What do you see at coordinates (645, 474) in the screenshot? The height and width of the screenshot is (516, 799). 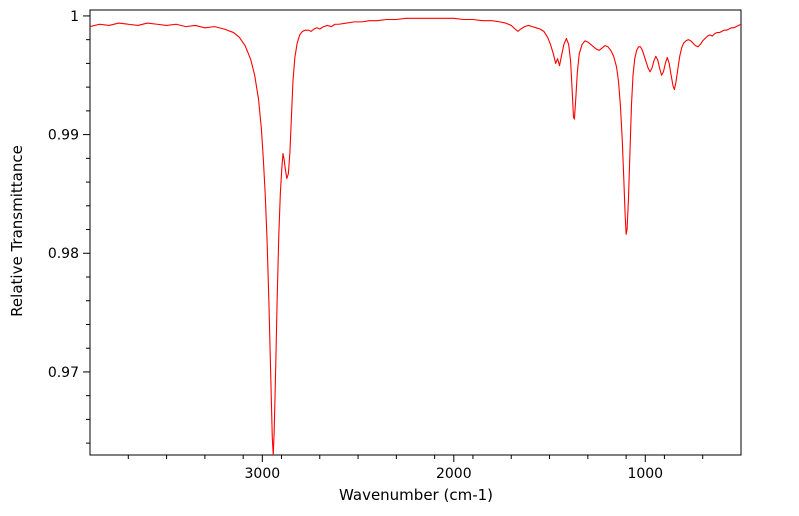 I see `x-tick-label: 1000` at bounding box center [645, 474].